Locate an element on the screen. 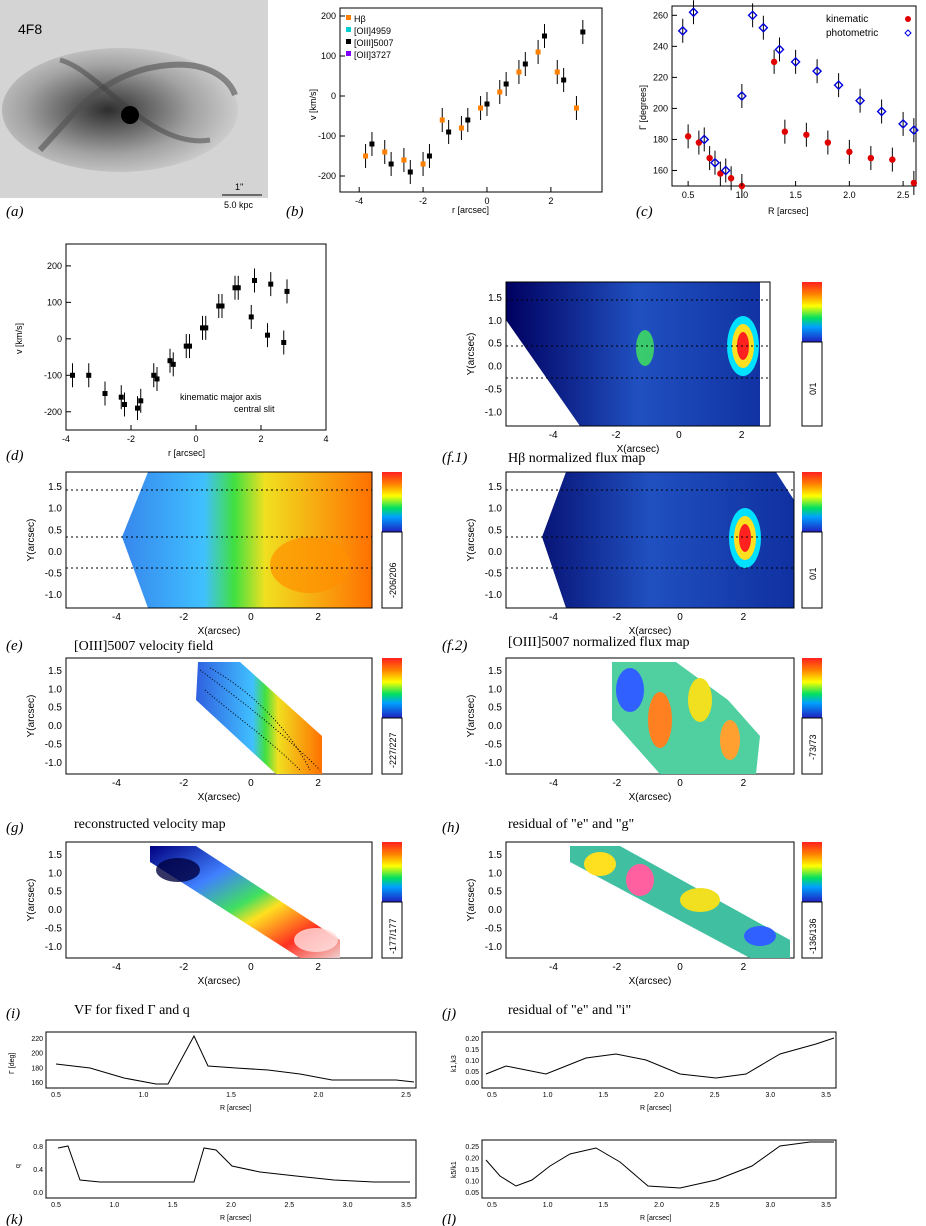  panel-f1-colorbar: 0/1 is located at coordinates (812, 354).